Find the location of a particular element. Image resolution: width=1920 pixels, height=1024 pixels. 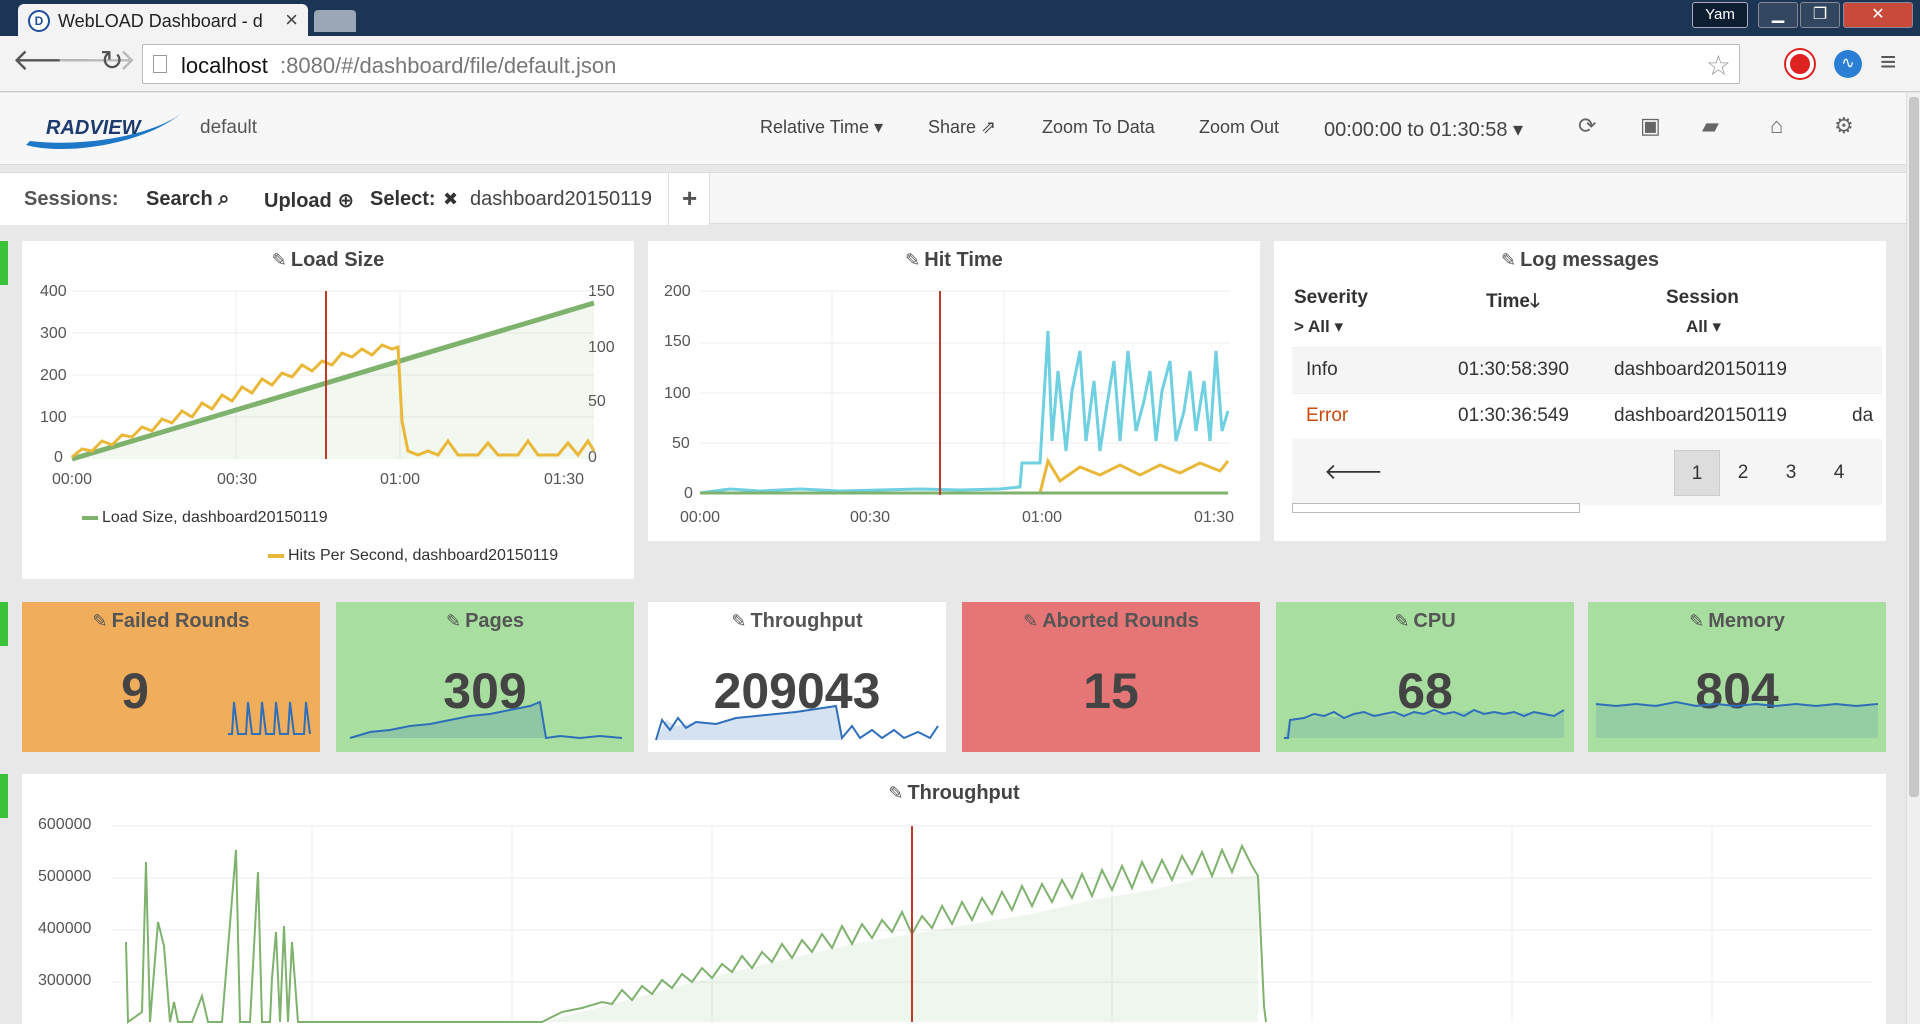

pulse-extension-icon: ∿ is located at coordinates (1848, 64).